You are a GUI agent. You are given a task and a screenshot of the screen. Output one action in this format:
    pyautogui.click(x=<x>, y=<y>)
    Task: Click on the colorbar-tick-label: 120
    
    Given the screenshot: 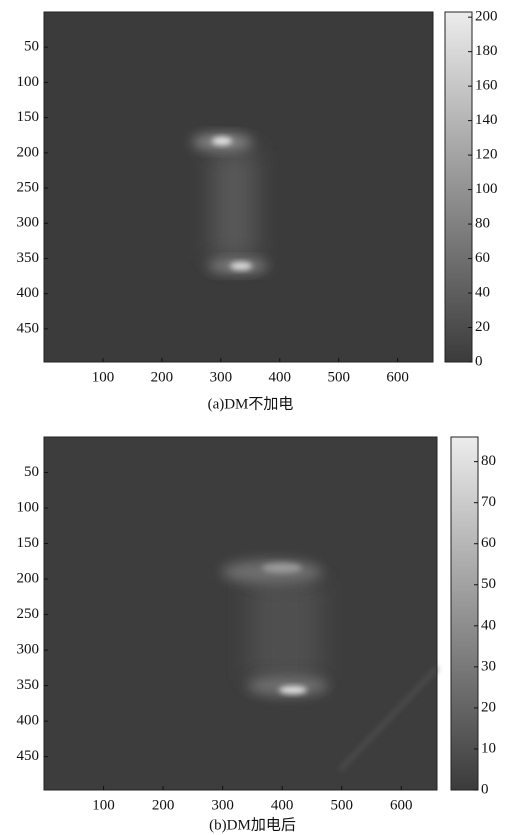 What is the action you would take?
    pyautogui.click(x=486, y=155)
    